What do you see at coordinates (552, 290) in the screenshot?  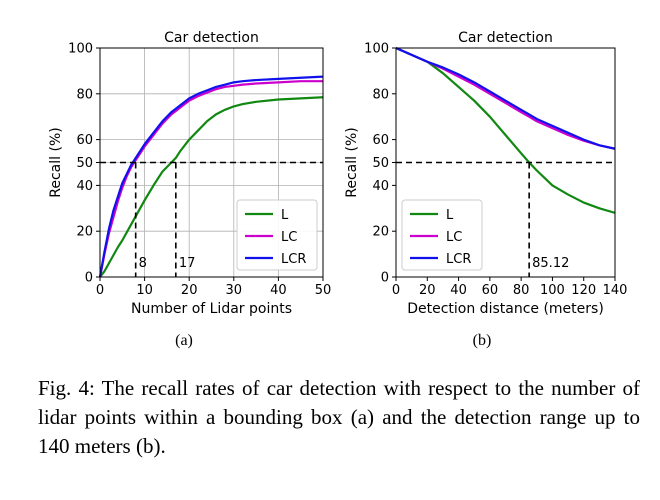 I see `x-tick-label: 100` at bounding box center [552, 290].